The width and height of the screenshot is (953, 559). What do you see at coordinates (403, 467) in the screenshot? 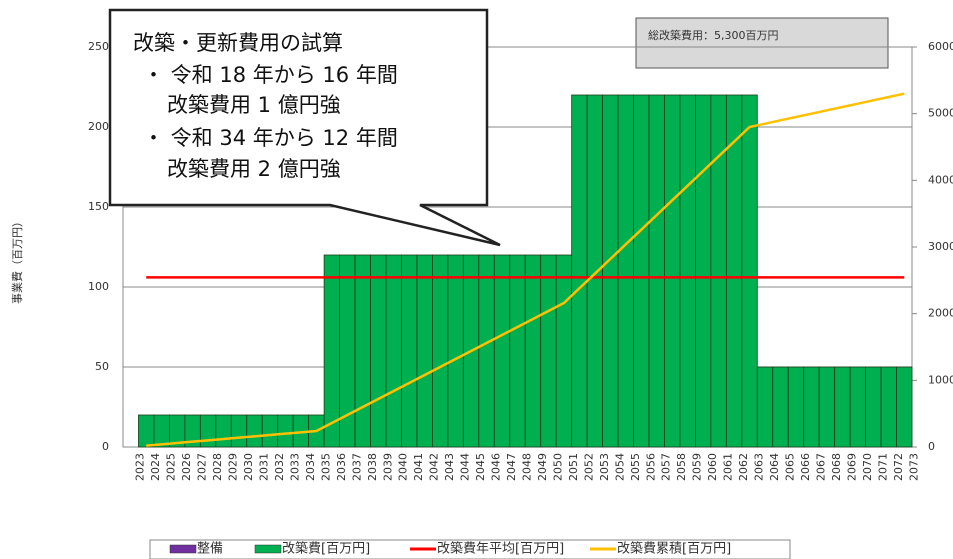
I see `x-tick-label: 2040` at bounding box center [403, 467].